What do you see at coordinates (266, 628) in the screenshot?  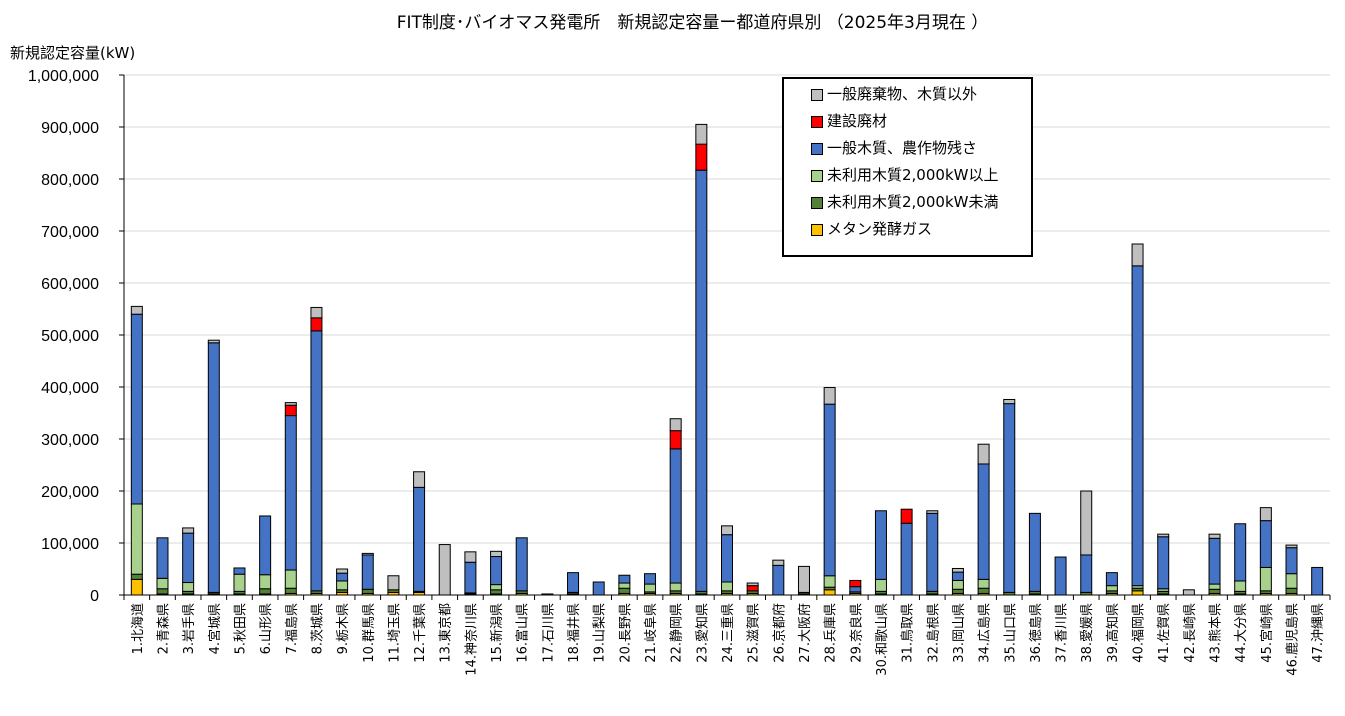 I see `x-tick-label: 6.山形県` at bounding box center [266, 628].